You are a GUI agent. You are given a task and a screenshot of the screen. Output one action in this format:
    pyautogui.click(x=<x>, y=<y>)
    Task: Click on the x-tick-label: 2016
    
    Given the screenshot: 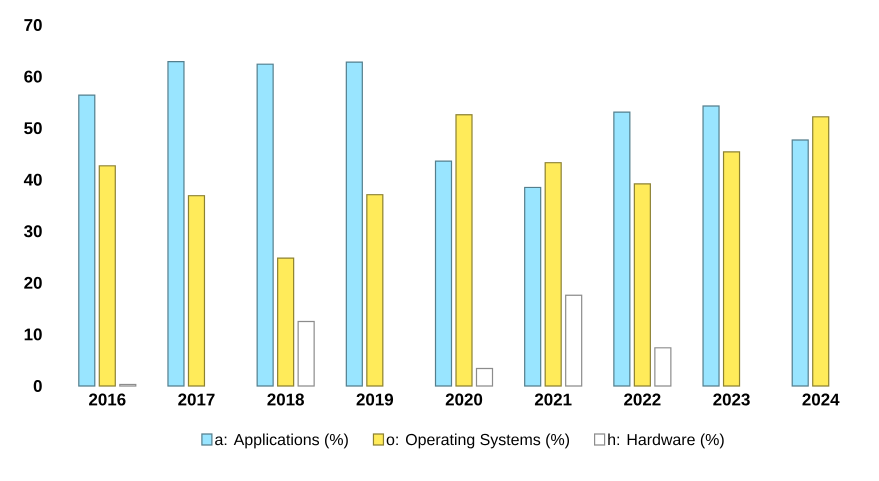 What is the action you would take?
    pyautogui.click(x=107, y=400)
    